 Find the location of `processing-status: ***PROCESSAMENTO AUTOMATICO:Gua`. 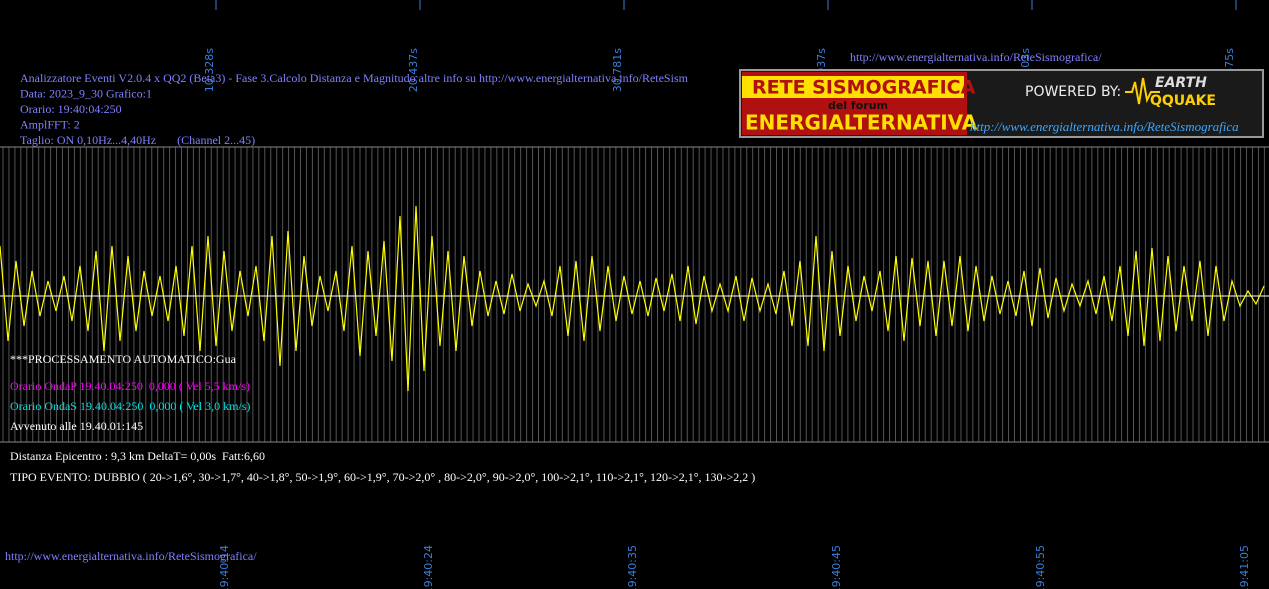

processing-status: ***PROCESSAMENTO AUTOMATICO:Gua is located at coordinates (123, 359).